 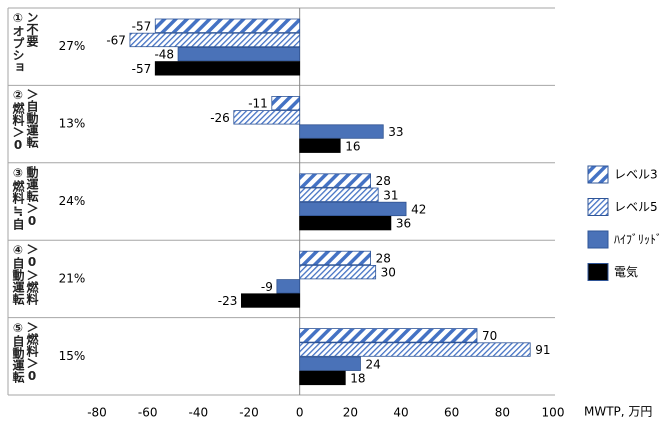 I want to click on x-tick-label: 40, so click(x=400, y=413).